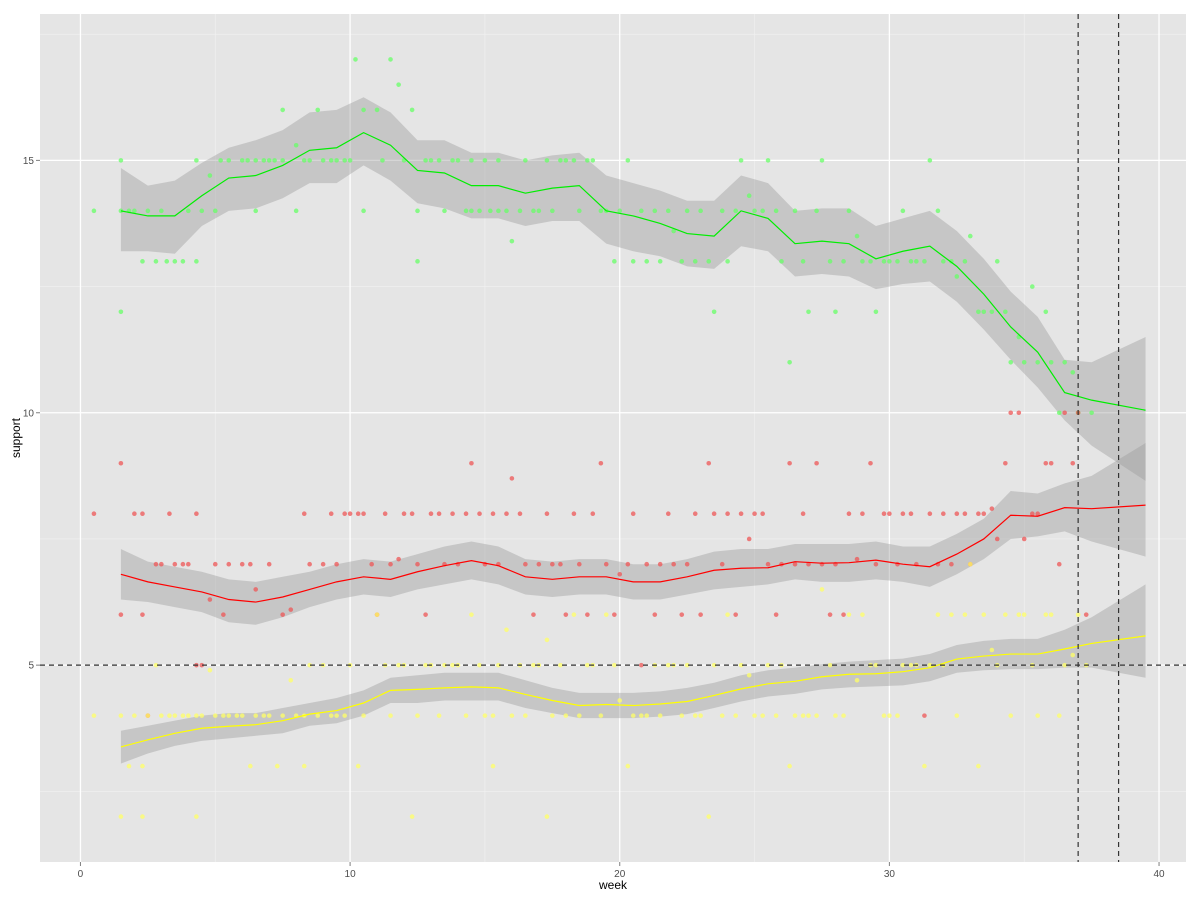  I want to click on x-tick-label: 10, so click(351, 874).